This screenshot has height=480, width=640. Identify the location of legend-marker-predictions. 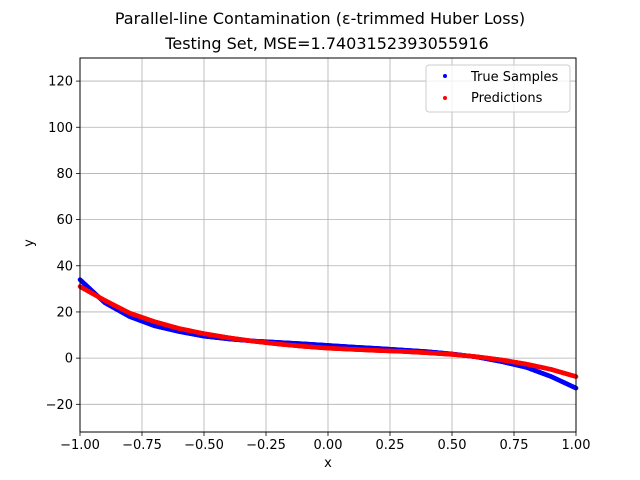
(445, 98).